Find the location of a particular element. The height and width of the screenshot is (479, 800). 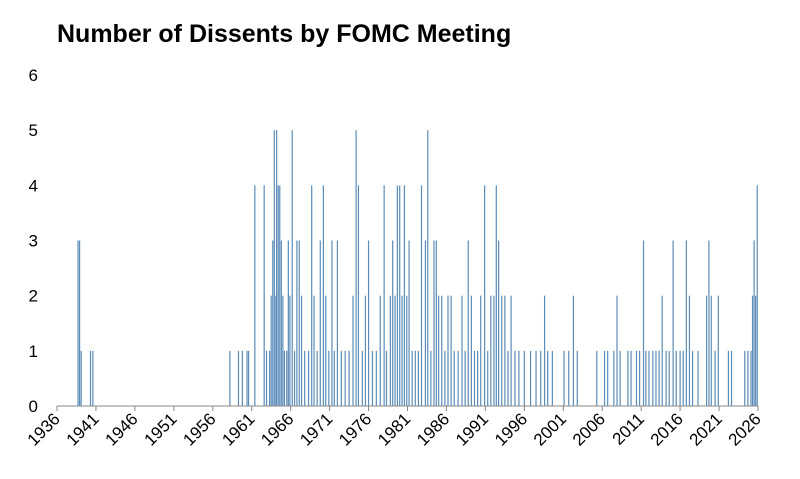

x-tick-label: 2021 is located at coordinates (706, 429).